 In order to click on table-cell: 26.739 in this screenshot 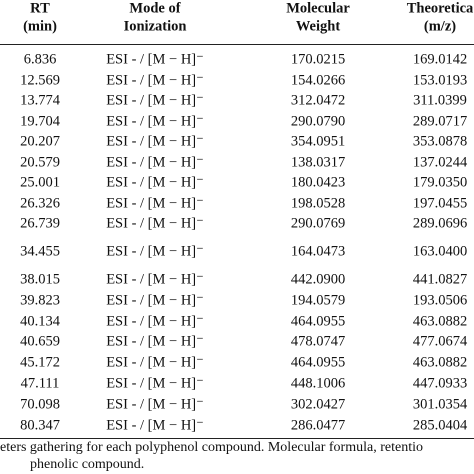, I will do `click(40, 223)`.